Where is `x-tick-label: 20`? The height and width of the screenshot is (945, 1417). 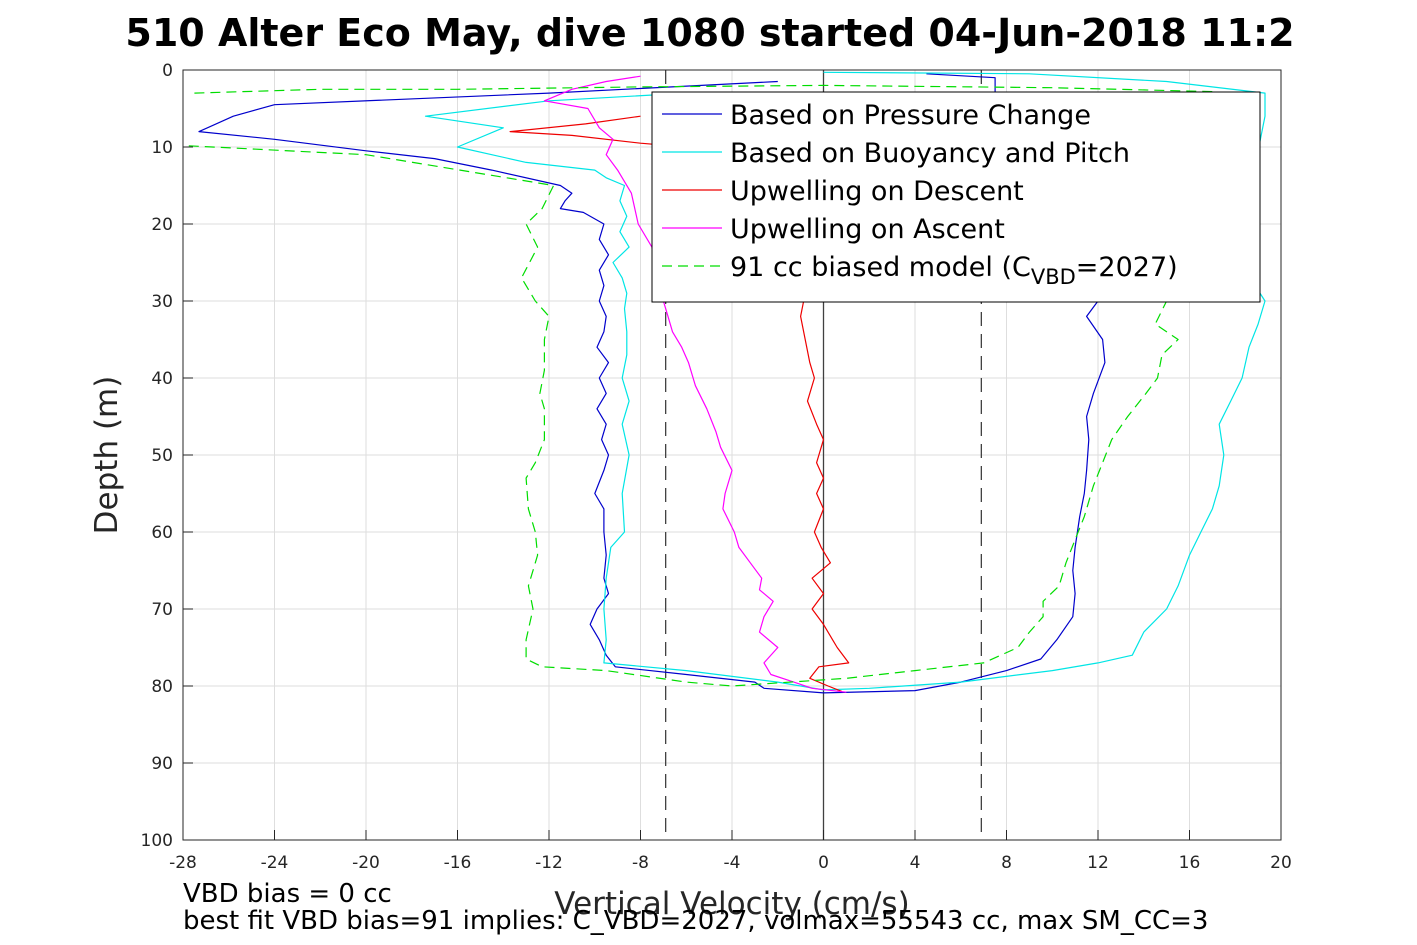 x-tick-label: 20 is located at coordinates (1281, 863).